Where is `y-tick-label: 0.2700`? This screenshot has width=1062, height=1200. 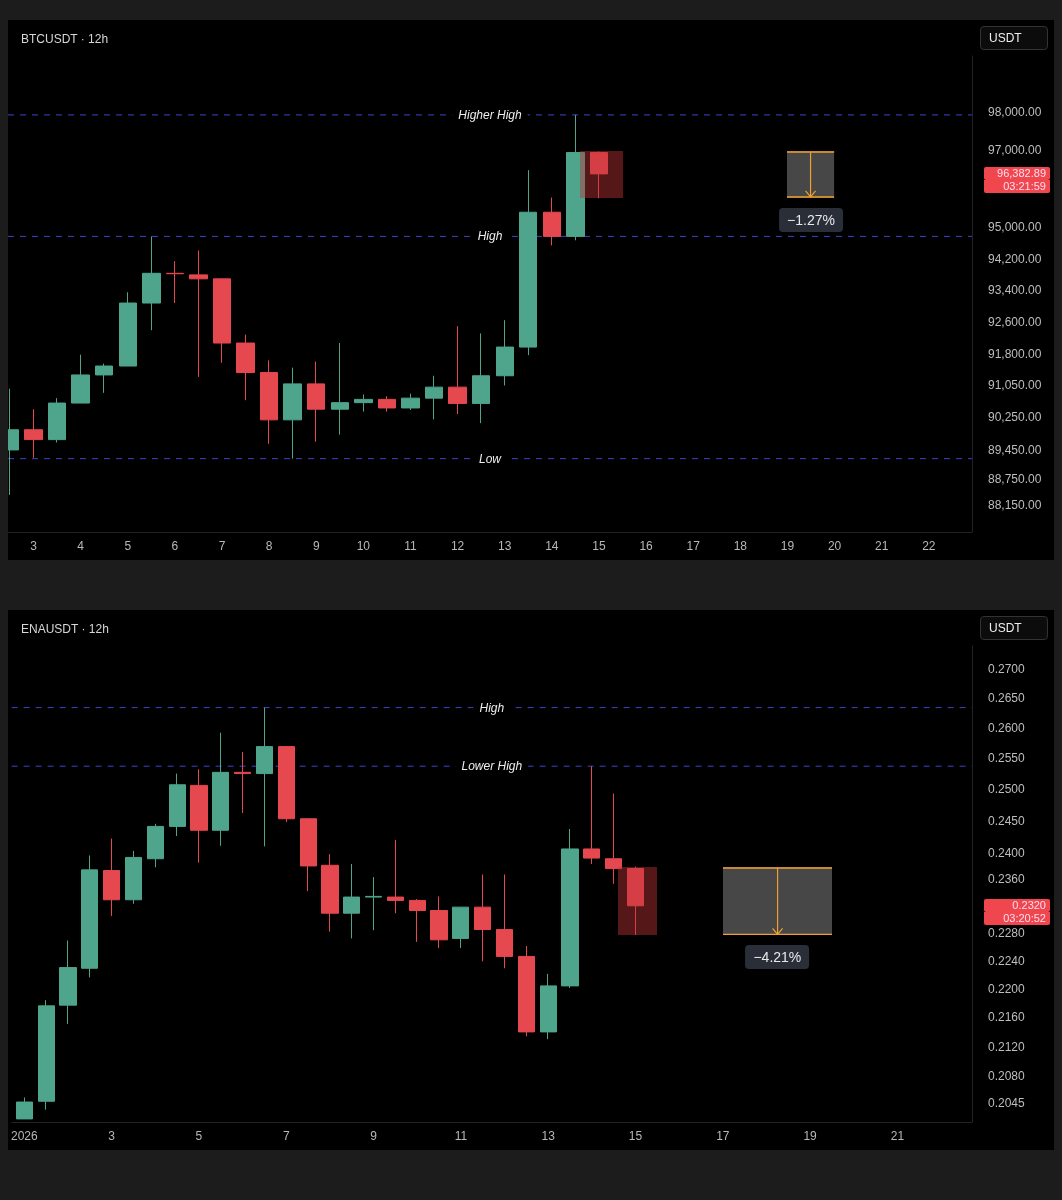
y-tick-label: 0.2700 is located at coordinates (1007, 668).